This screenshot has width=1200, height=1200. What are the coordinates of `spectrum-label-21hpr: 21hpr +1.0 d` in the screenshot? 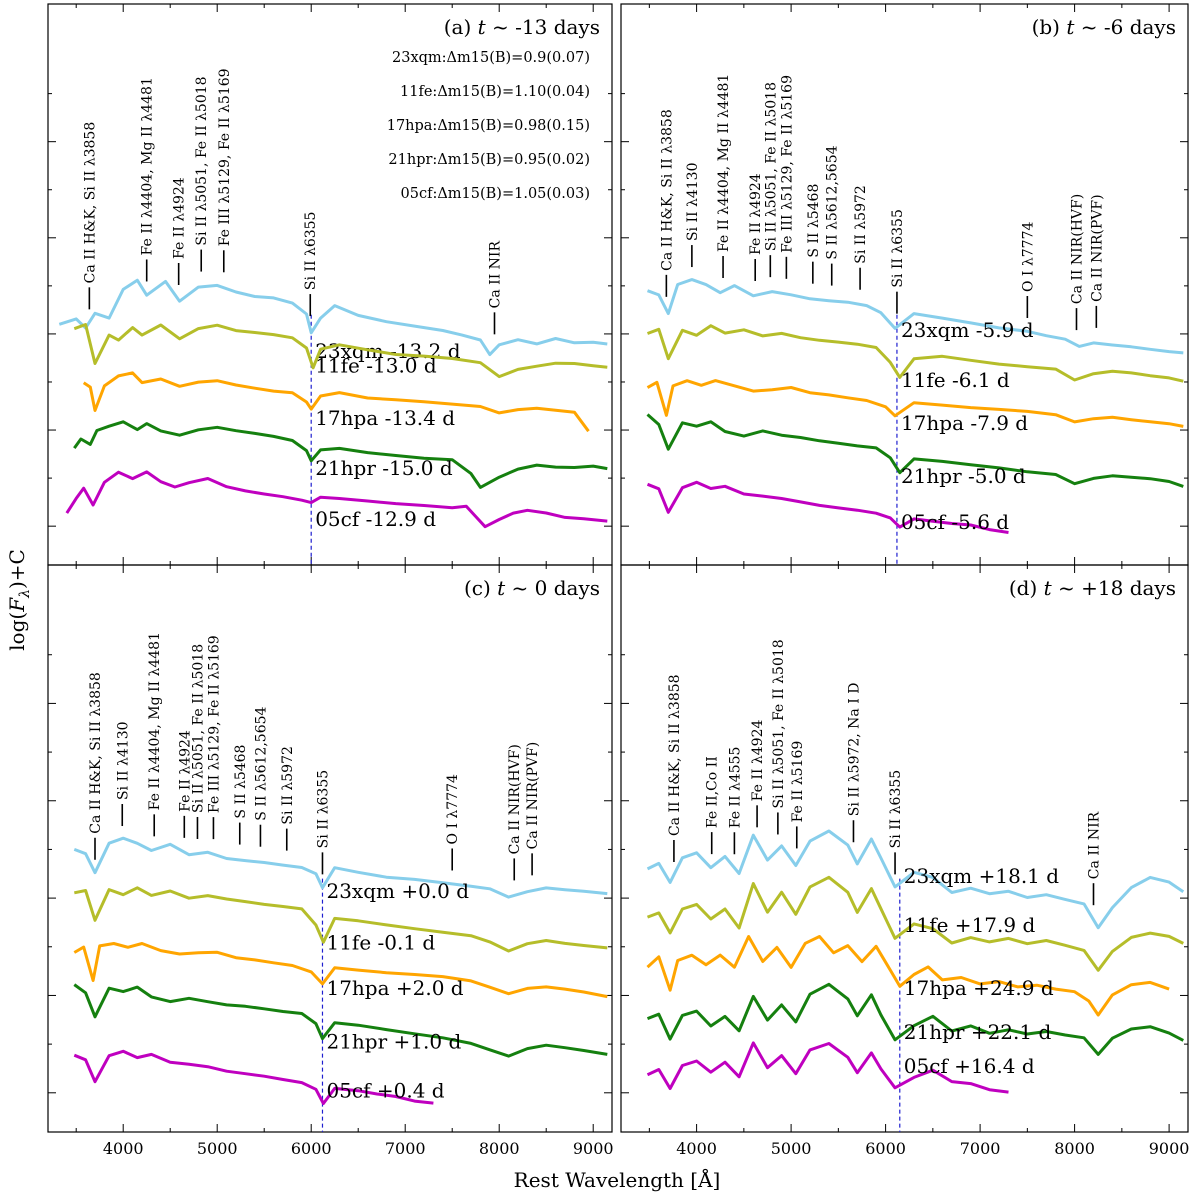 It's located at (393, 1042).